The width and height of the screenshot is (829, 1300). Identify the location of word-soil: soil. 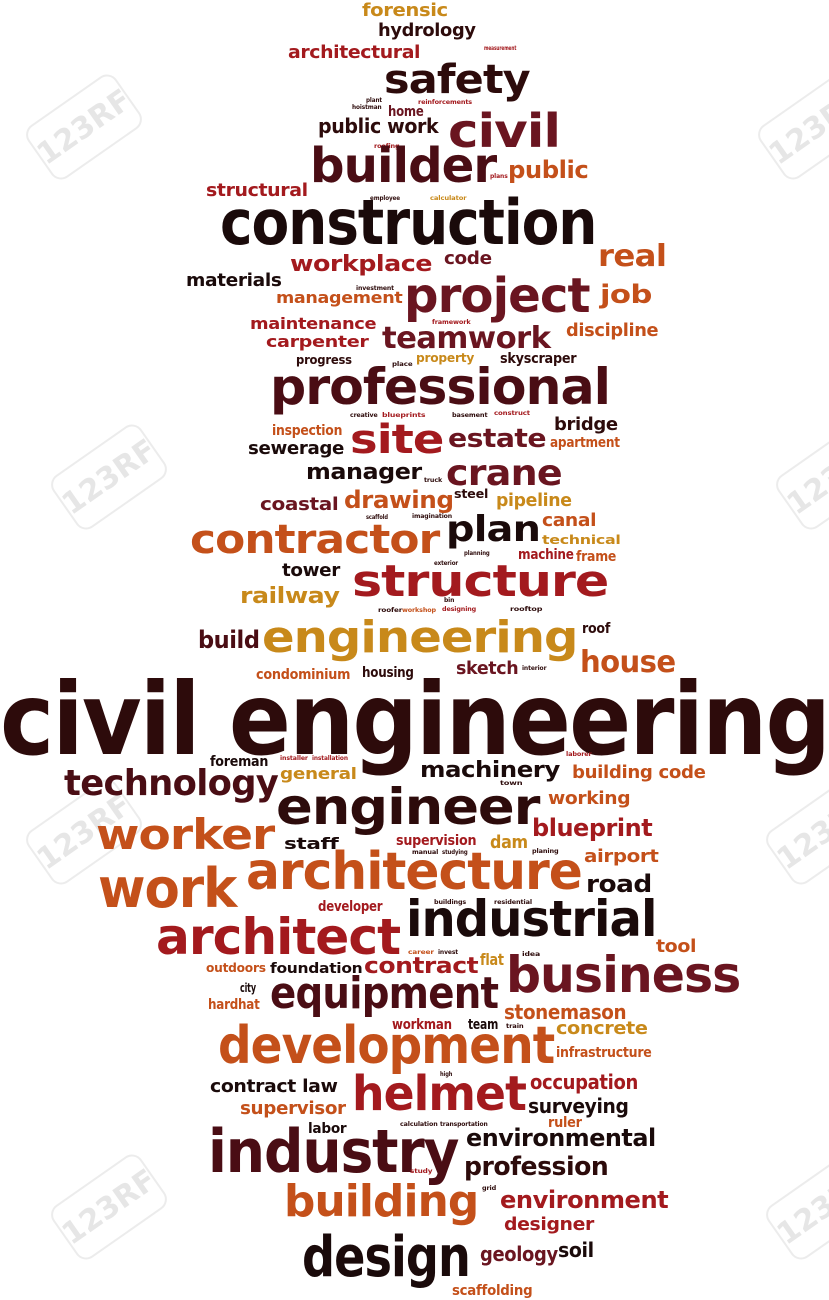
(576, 1250).